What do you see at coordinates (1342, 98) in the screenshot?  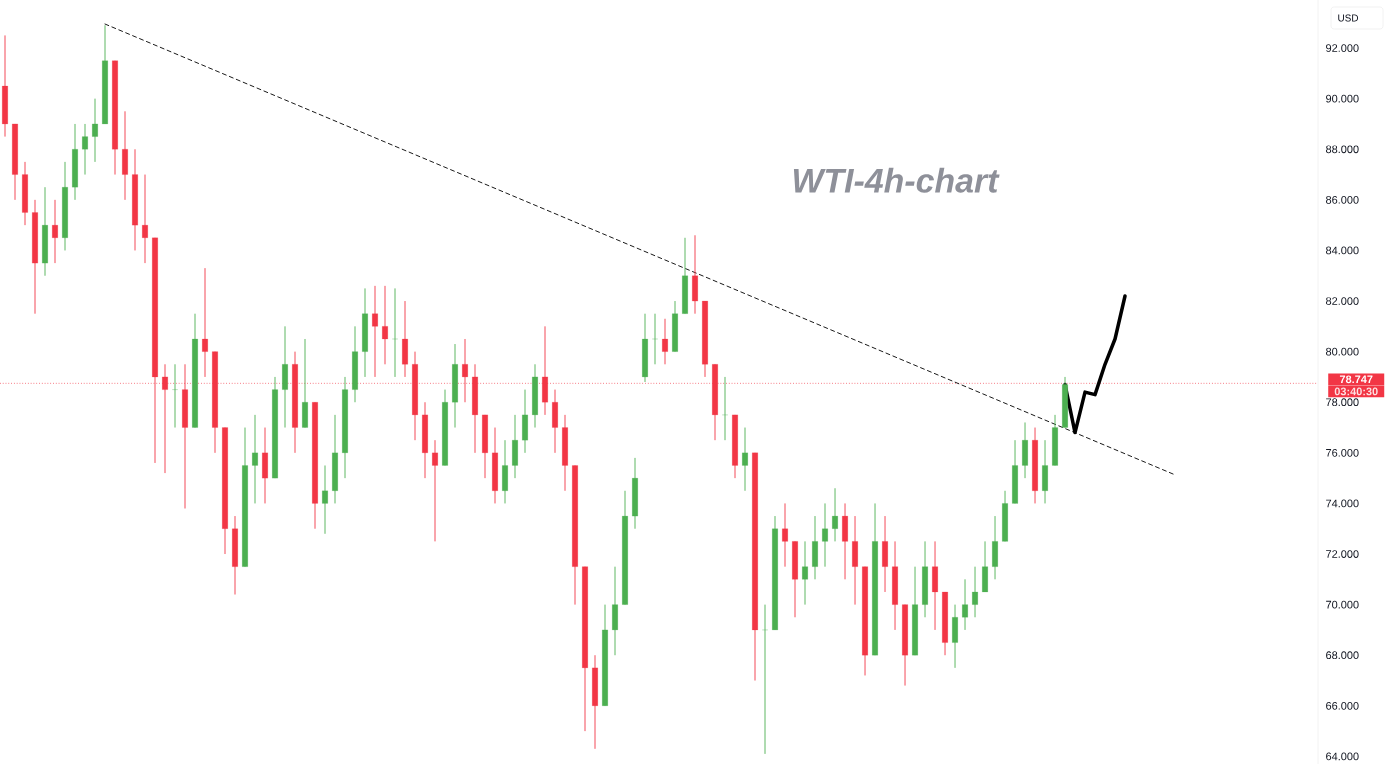 I see `y-tick-label: 90.000` at bounding box center [1342, 98].